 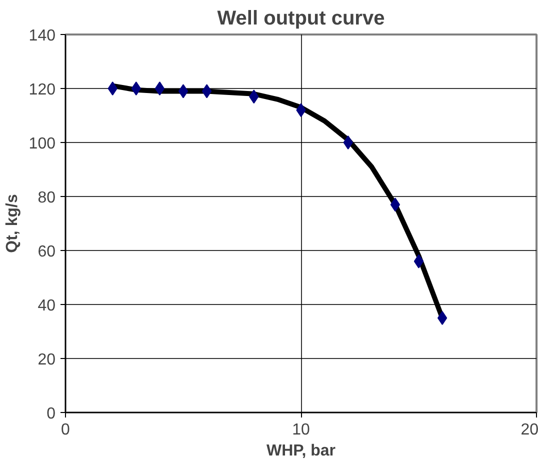 What do you see at coordinates (42, 36) in the screenshot?
I see `y-tick-label: 140` at bounding box center [42, 36].